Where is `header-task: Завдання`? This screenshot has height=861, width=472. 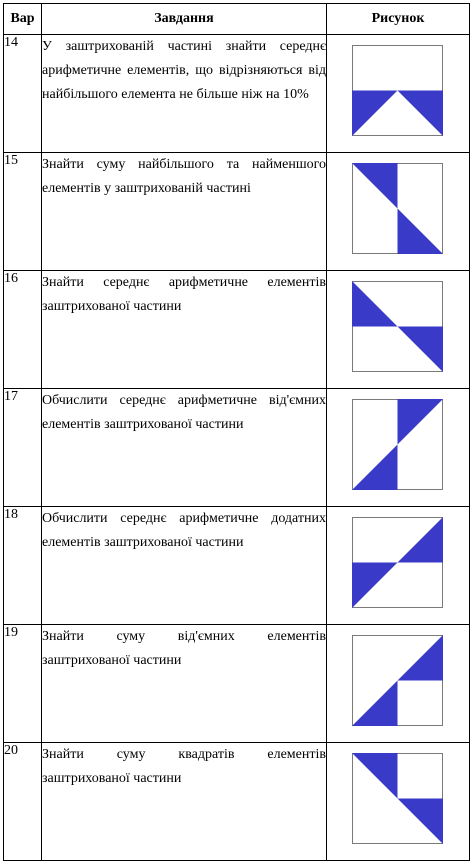 header-task: Завдання is located at coordinates (184, 19).